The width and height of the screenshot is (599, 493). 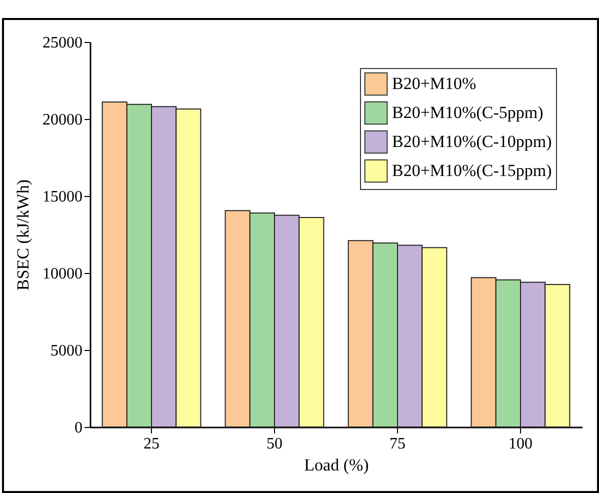 I want to click on legend-label: B20+M10%(C-5ppm), so click(x=468, y=112).